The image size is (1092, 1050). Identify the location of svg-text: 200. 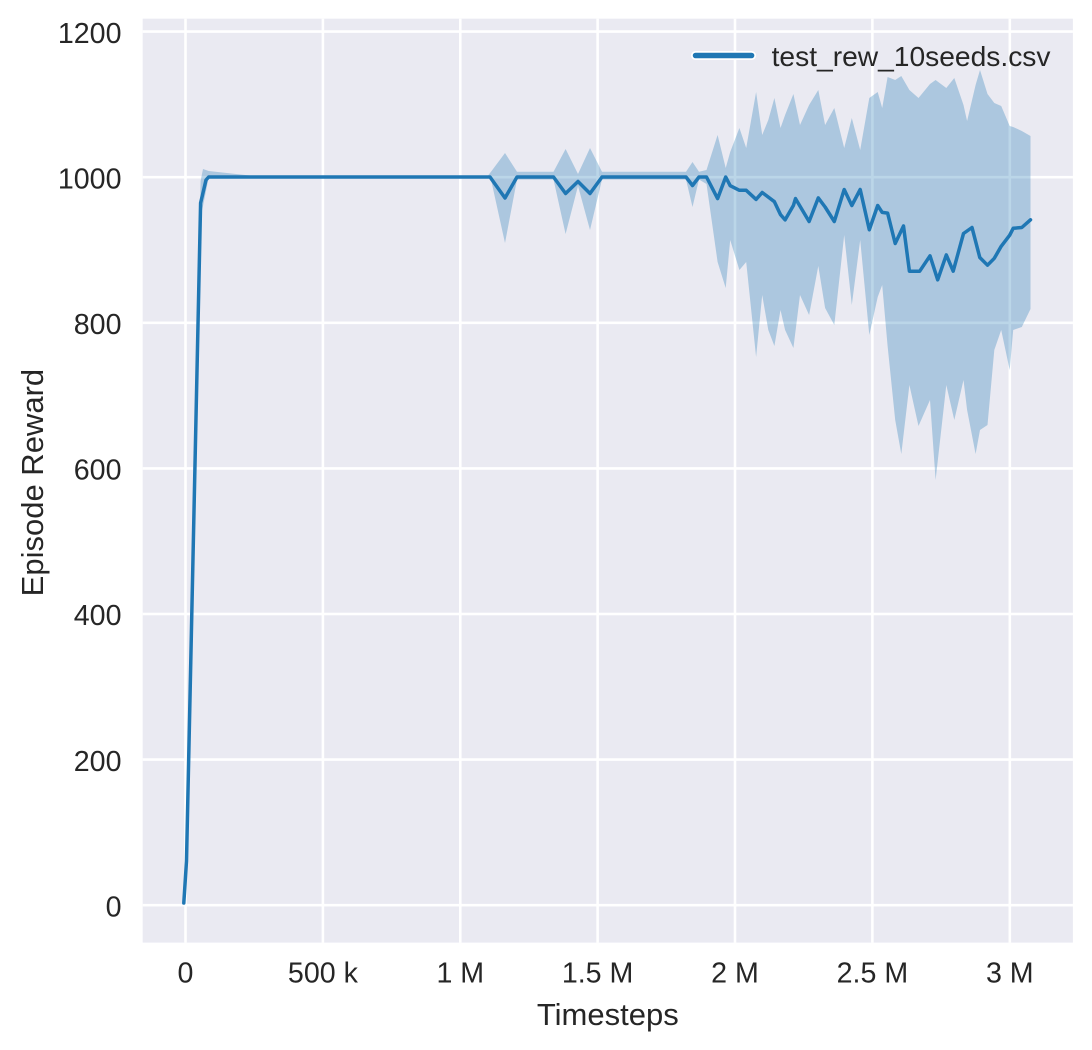
(98, 762).